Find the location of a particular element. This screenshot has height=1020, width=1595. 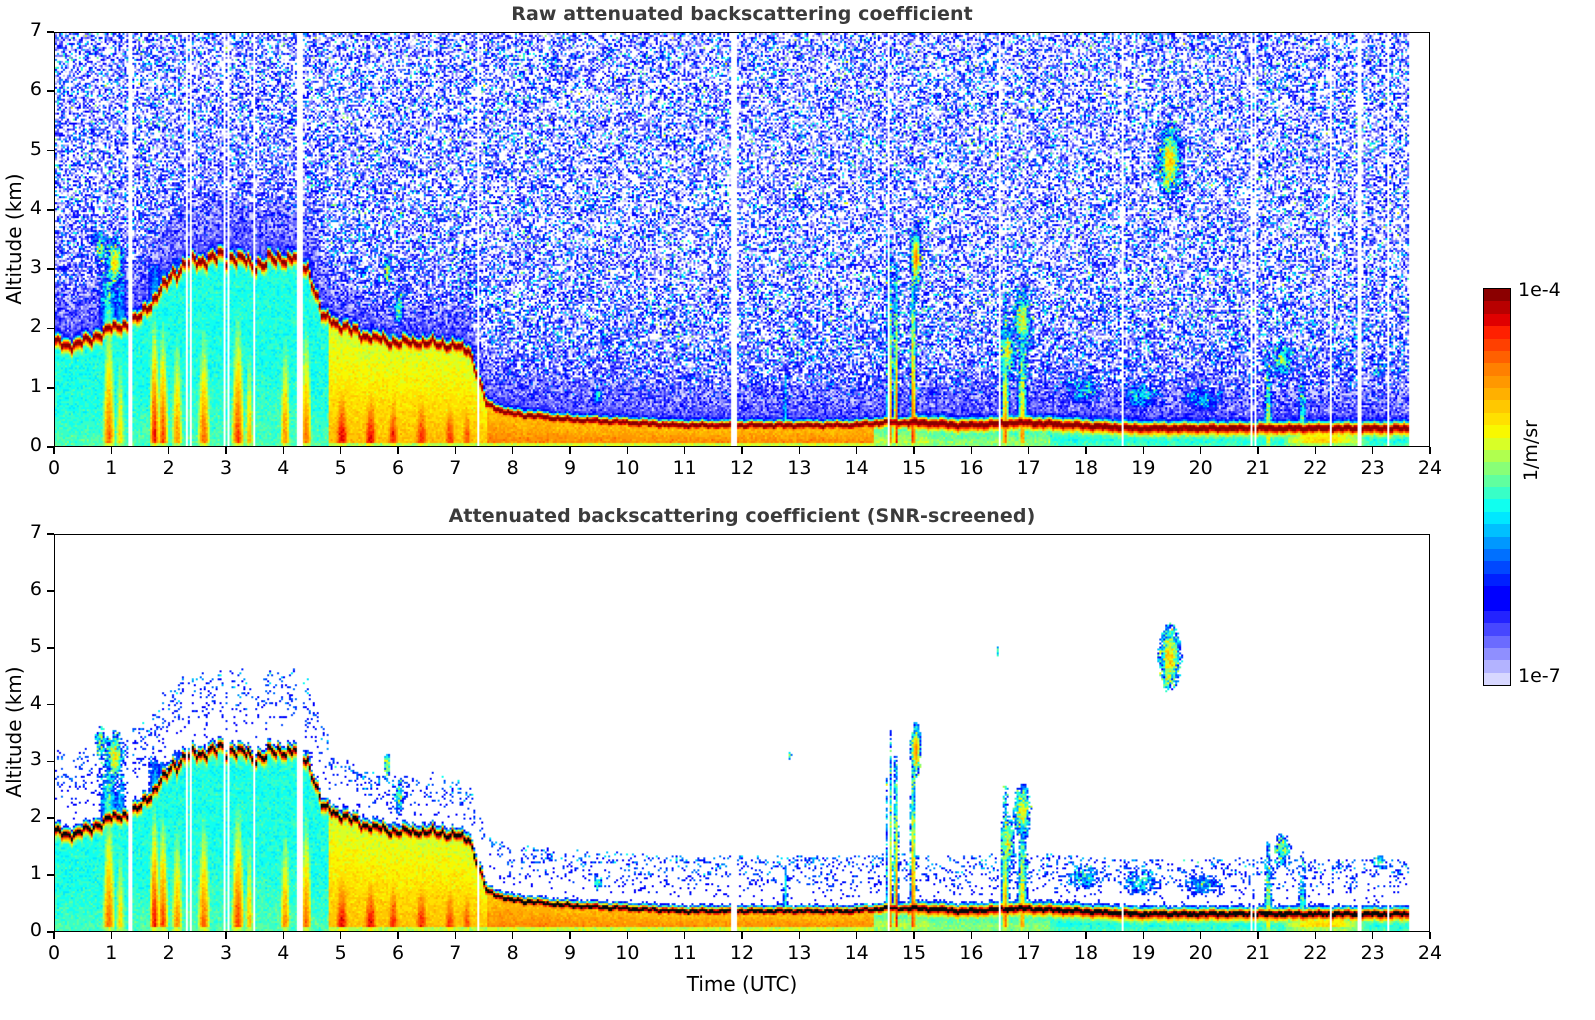

x-tick-label: 3 is located at coordinates (226, 953).